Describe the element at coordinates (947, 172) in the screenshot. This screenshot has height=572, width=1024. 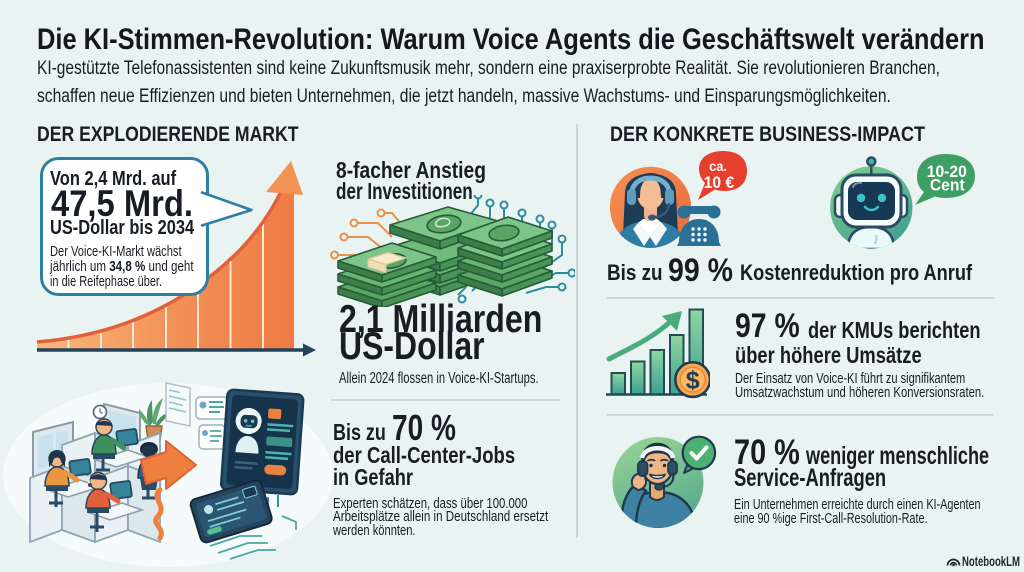
I see `svg-text: 10-20` at that location.